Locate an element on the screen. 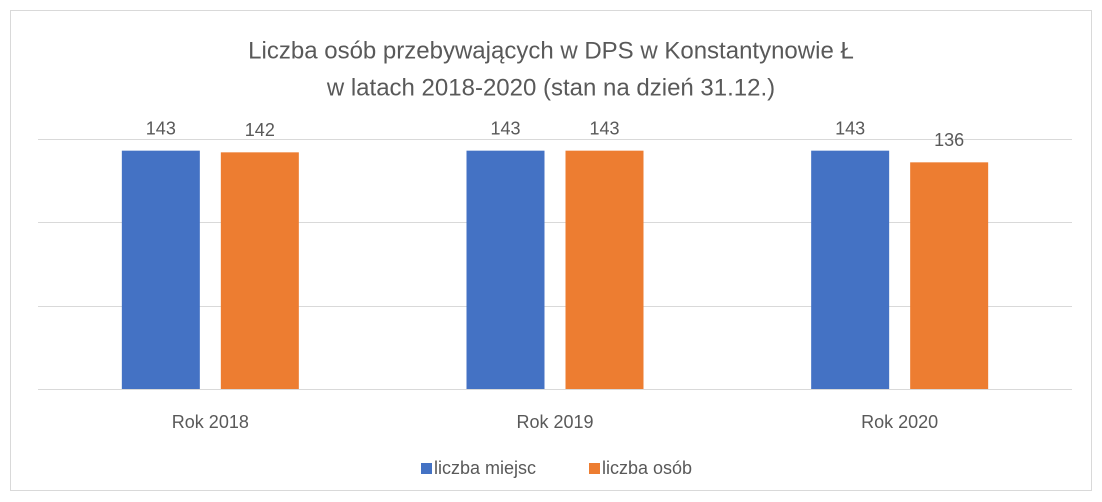  data-label: 142 is located at coordinates (260, 130).